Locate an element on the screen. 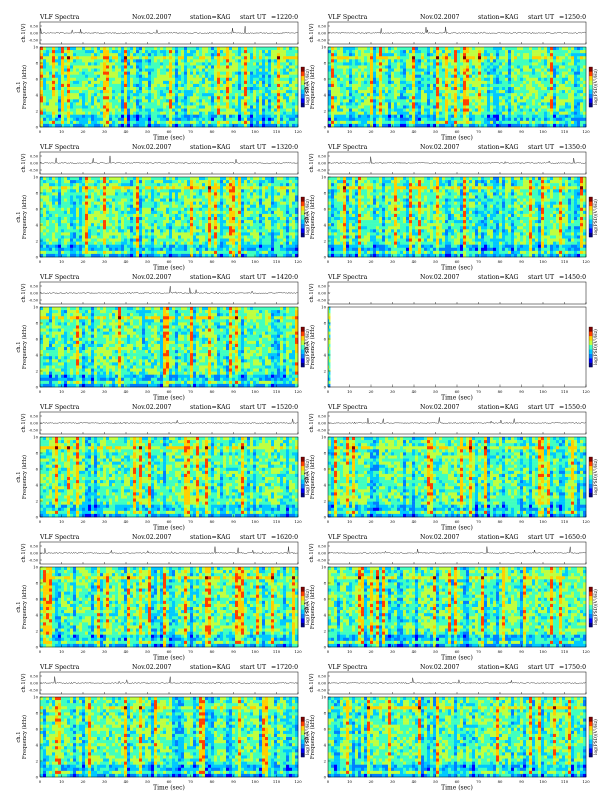 The width and height of the screenshot is (612, 792). freq-tick-label: 2 is located at coordinates (37, 111).